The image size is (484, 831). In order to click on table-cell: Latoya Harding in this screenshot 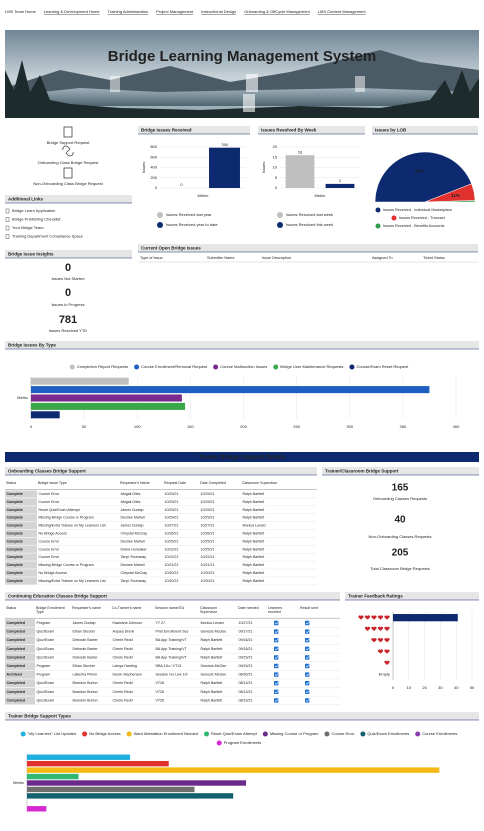, I will do `click(125, 666)`.